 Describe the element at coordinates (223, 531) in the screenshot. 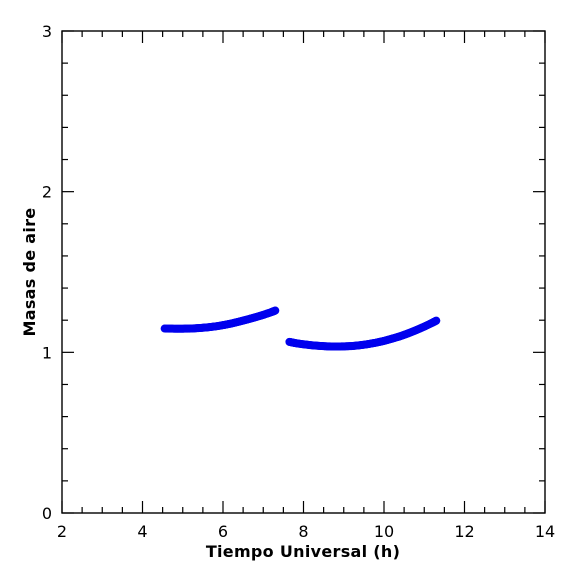

I see `x-tick-label: 6` at that location.